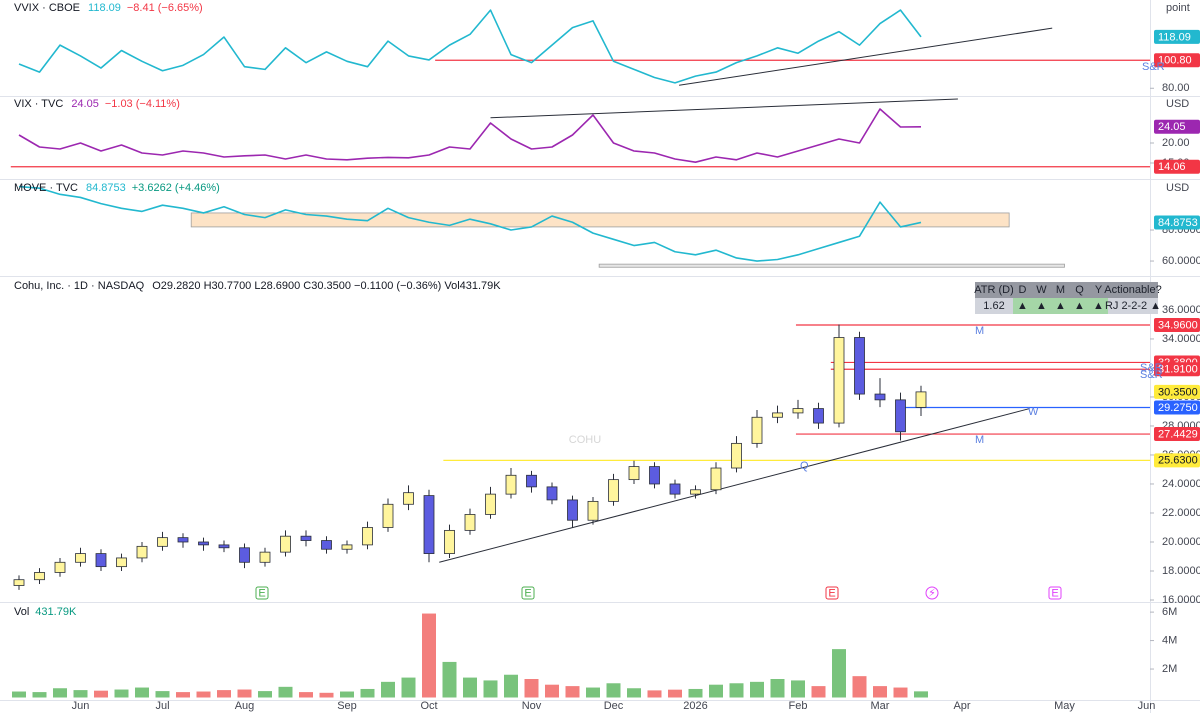 The width and height of the screenshot is (1200, 713). What do you see at coordinates (165, 8) in the screenshot?
I see `legend-change: −8.41 (−6.65%)` at bounding box center [165, 8].